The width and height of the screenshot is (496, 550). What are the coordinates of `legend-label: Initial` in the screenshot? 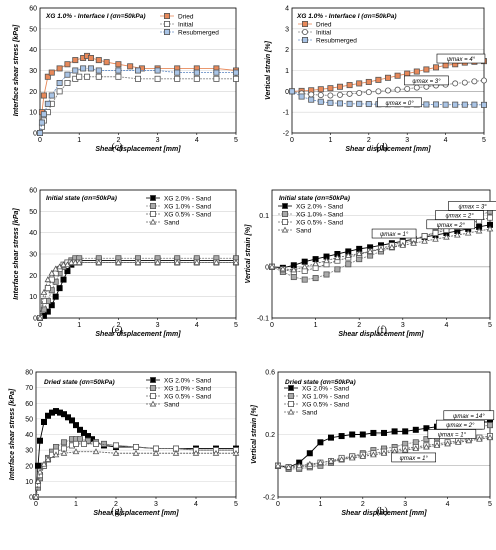 It's located at (186, 24).